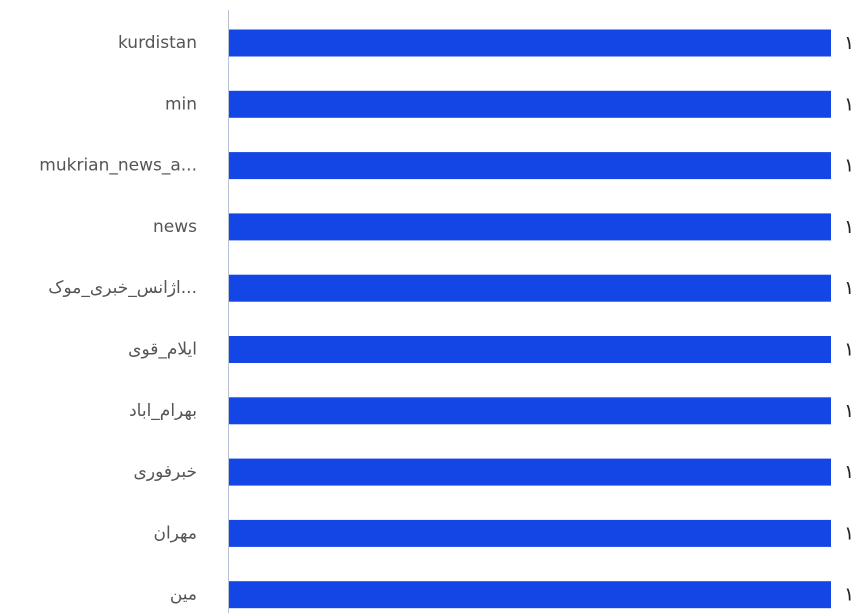 This screenshot has width=853, height=613. Describe the element at coordinates (181, 104) in the screenshot. I see `category-label: min` at that location.